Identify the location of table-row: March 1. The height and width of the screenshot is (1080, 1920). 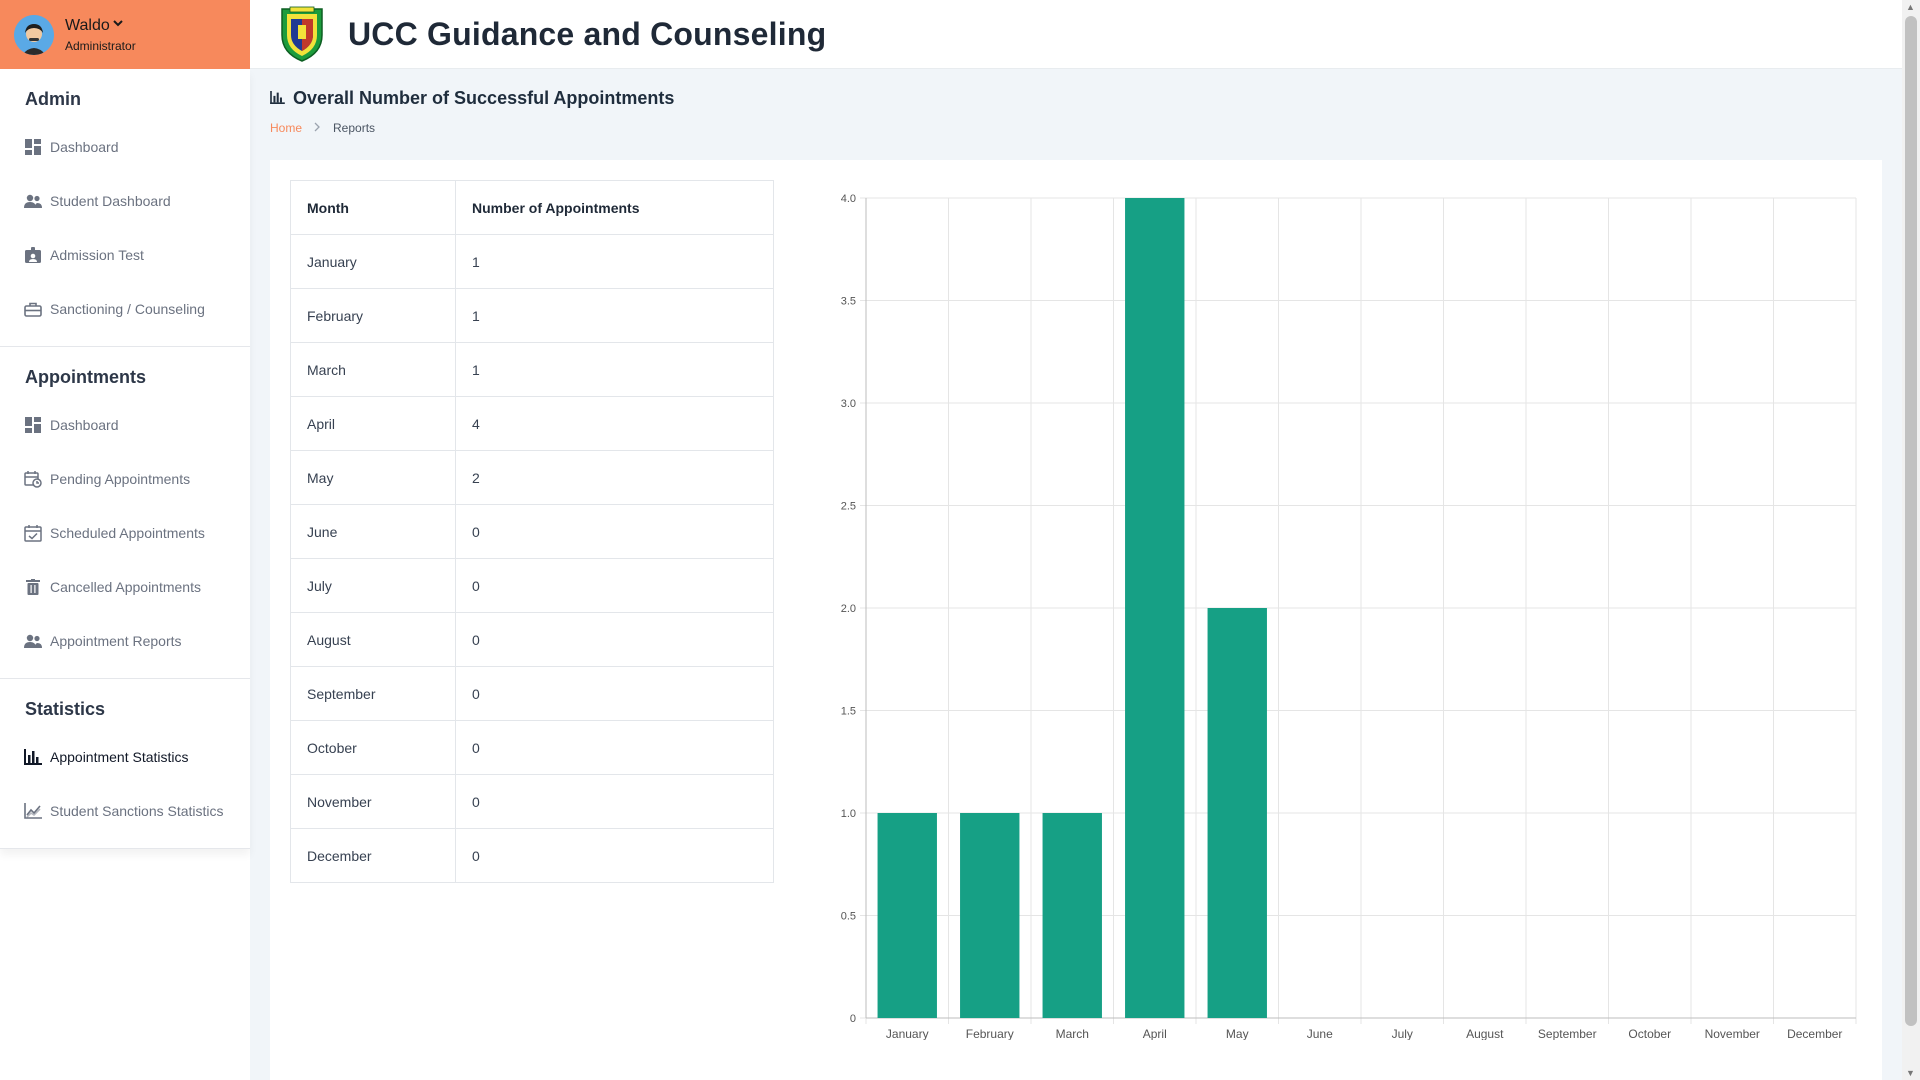
(532, 369).